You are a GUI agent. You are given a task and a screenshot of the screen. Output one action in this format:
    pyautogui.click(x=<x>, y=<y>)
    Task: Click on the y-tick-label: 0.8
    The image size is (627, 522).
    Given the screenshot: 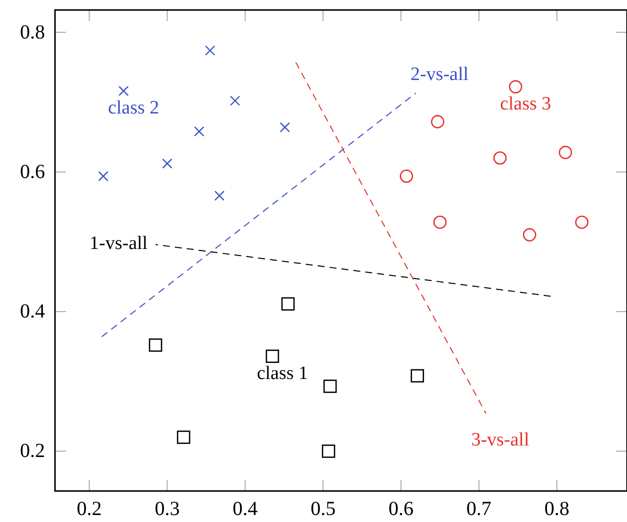 What is the action you would take?
    pyautogui.click(x=32, y=32)
    